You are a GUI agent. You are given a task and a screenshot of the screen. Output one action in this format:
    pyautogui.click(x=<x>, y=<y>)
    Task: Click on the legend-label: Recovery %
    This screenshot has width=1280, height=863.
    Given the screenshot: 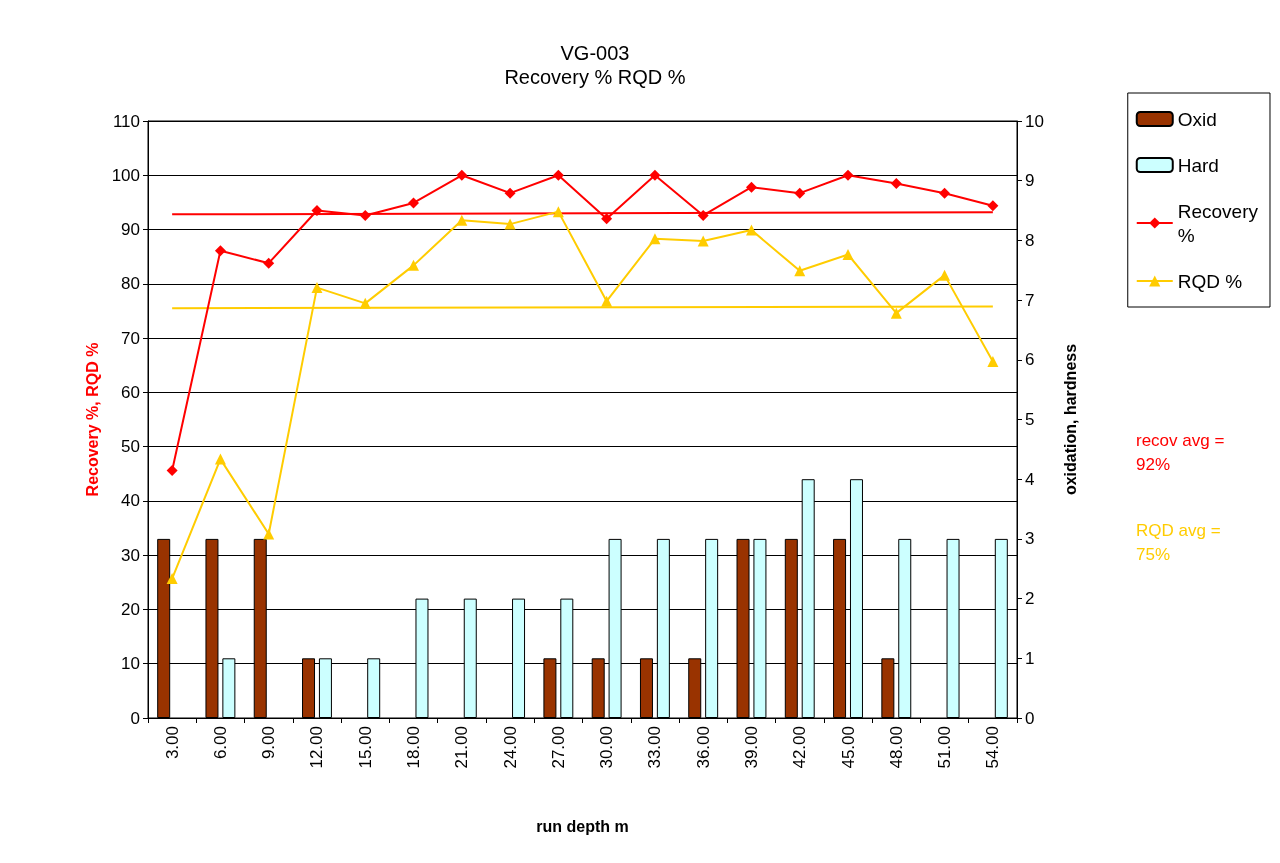 What is the action you would take?
    pyautogui.click(x=1218, y=223)
    